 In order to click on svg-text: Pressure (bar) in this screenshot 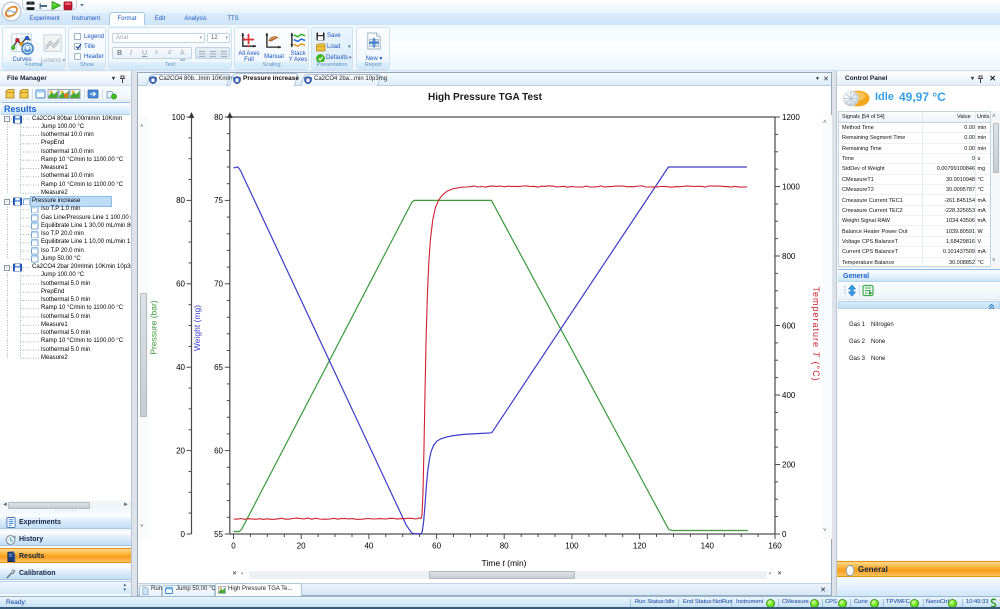, I will do `click(154, 327)`.